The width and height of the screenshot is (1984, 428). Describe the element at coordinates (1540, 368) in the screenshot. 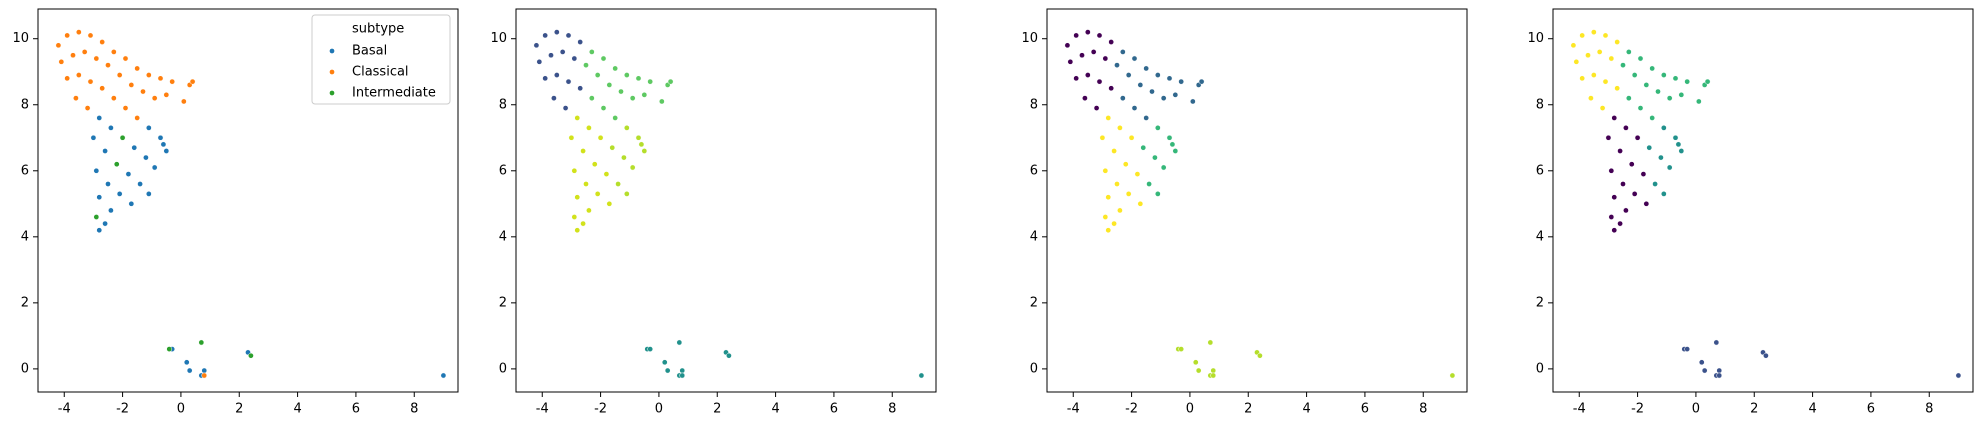

I see `y-tick-label: 0` at that location.